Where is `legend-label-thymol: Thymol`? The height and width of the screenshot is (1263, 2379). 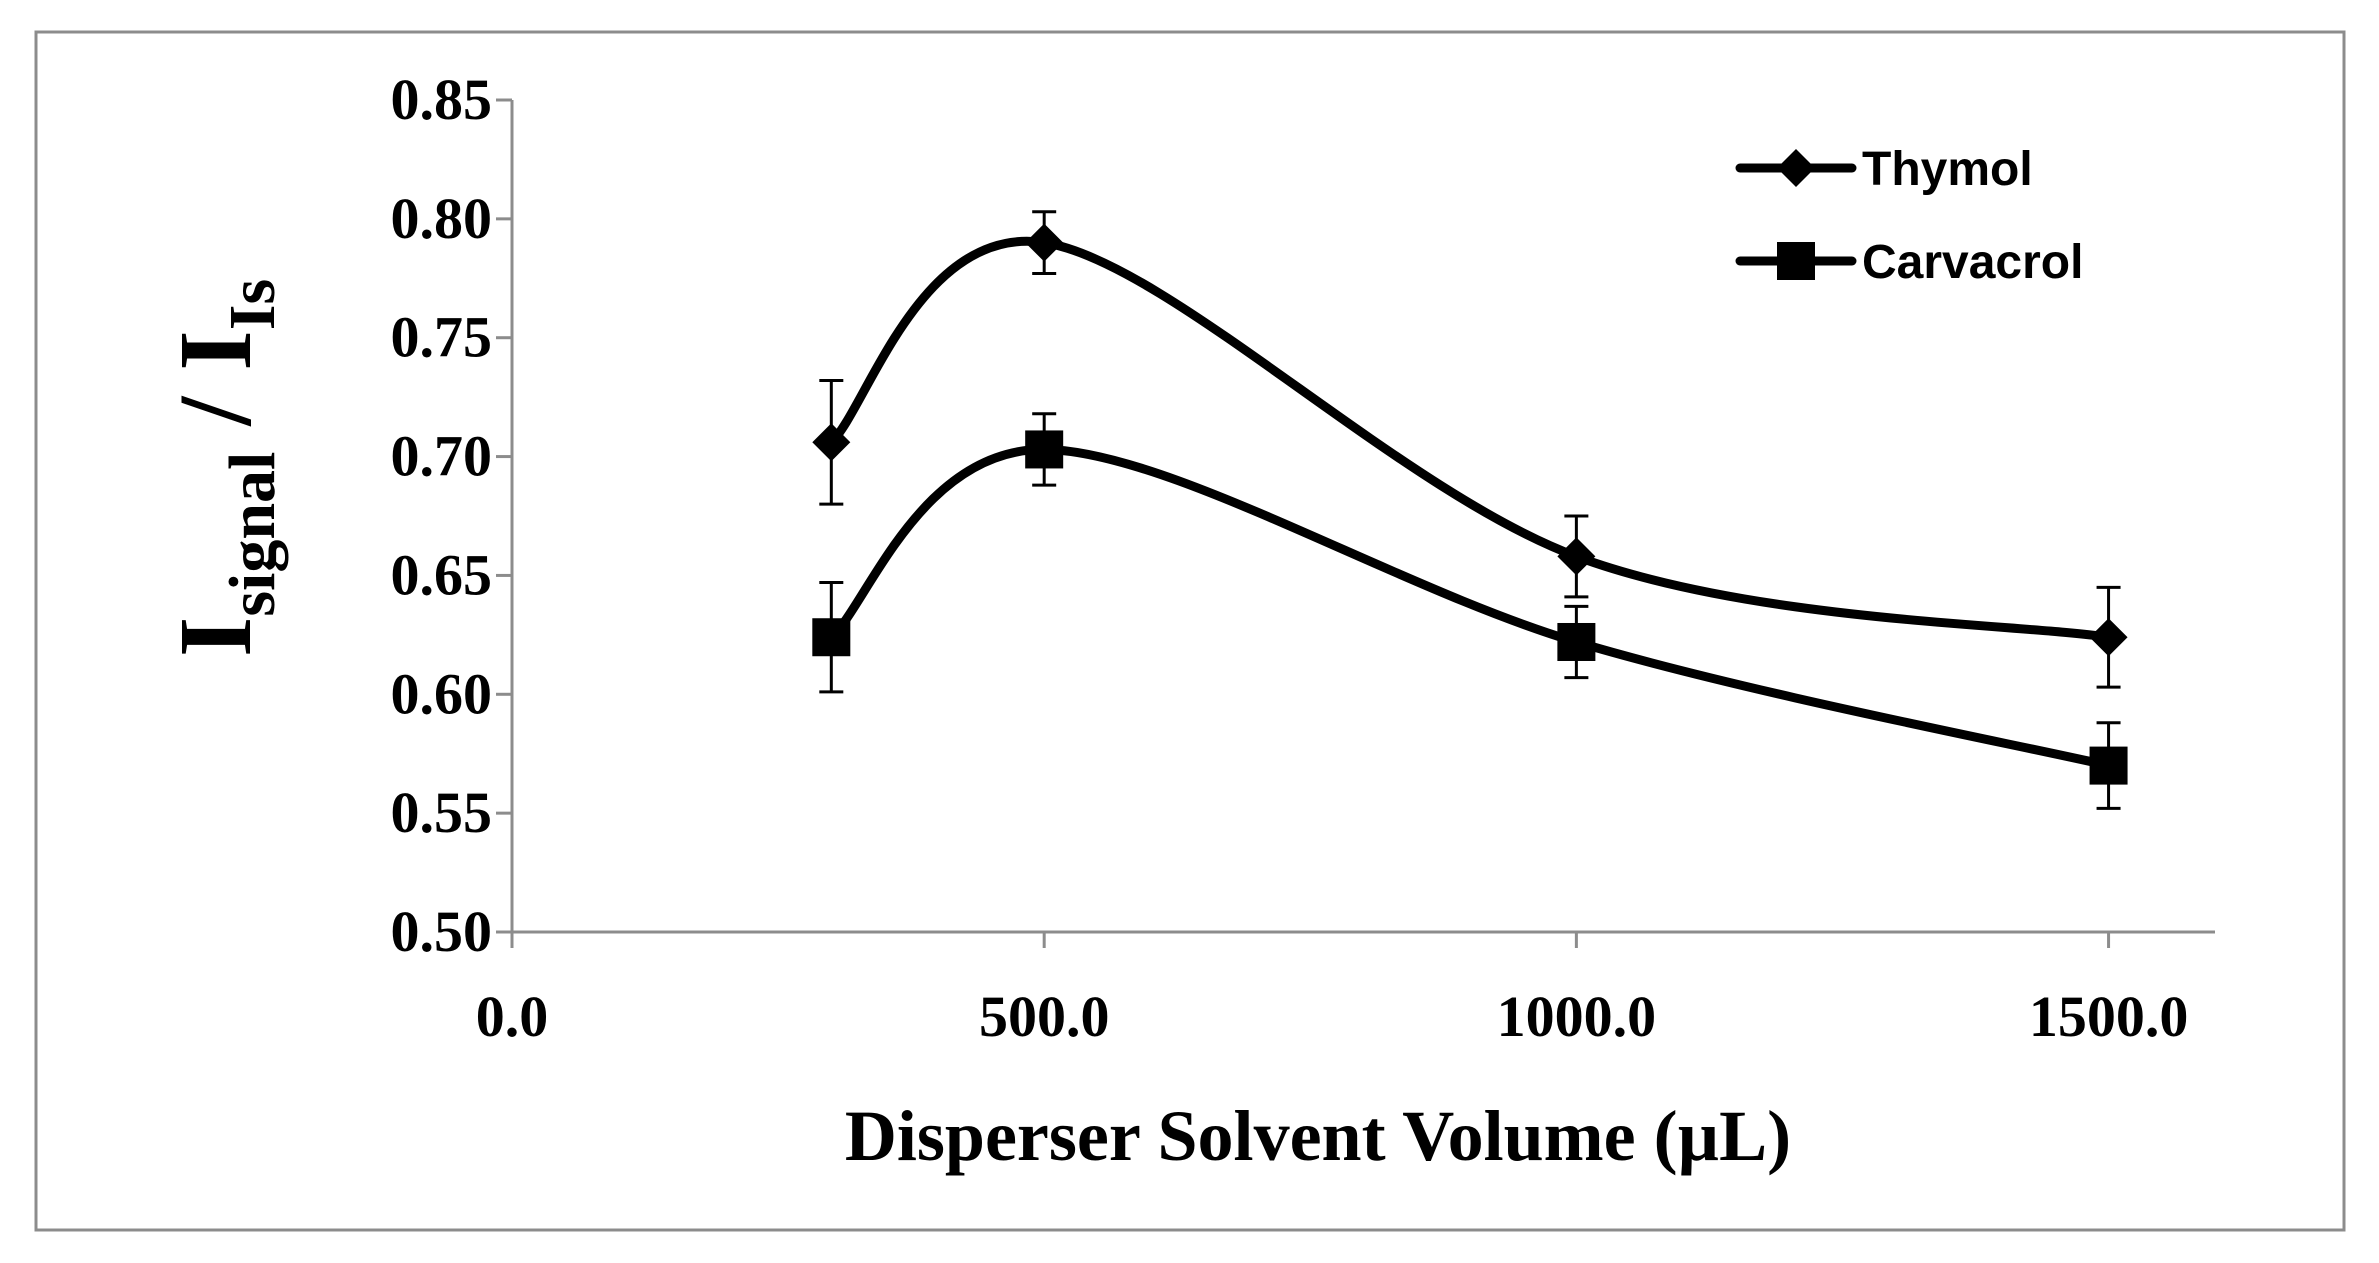 legend-label-thymol: Thymol is located at coordinates (1947, 169).